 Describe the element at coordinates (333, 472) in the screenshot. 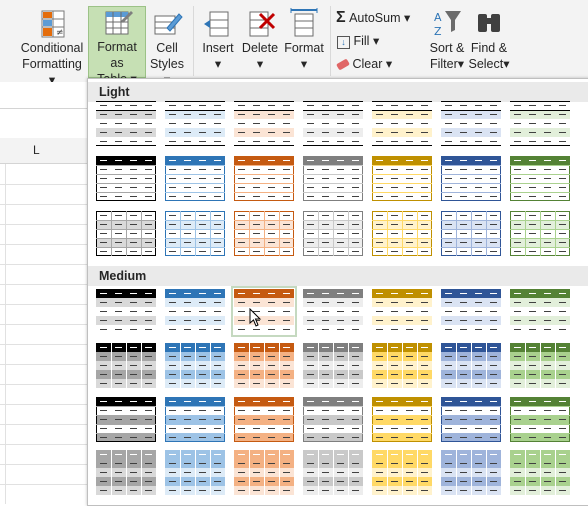

I see `table-style-med4-gray` at that location.